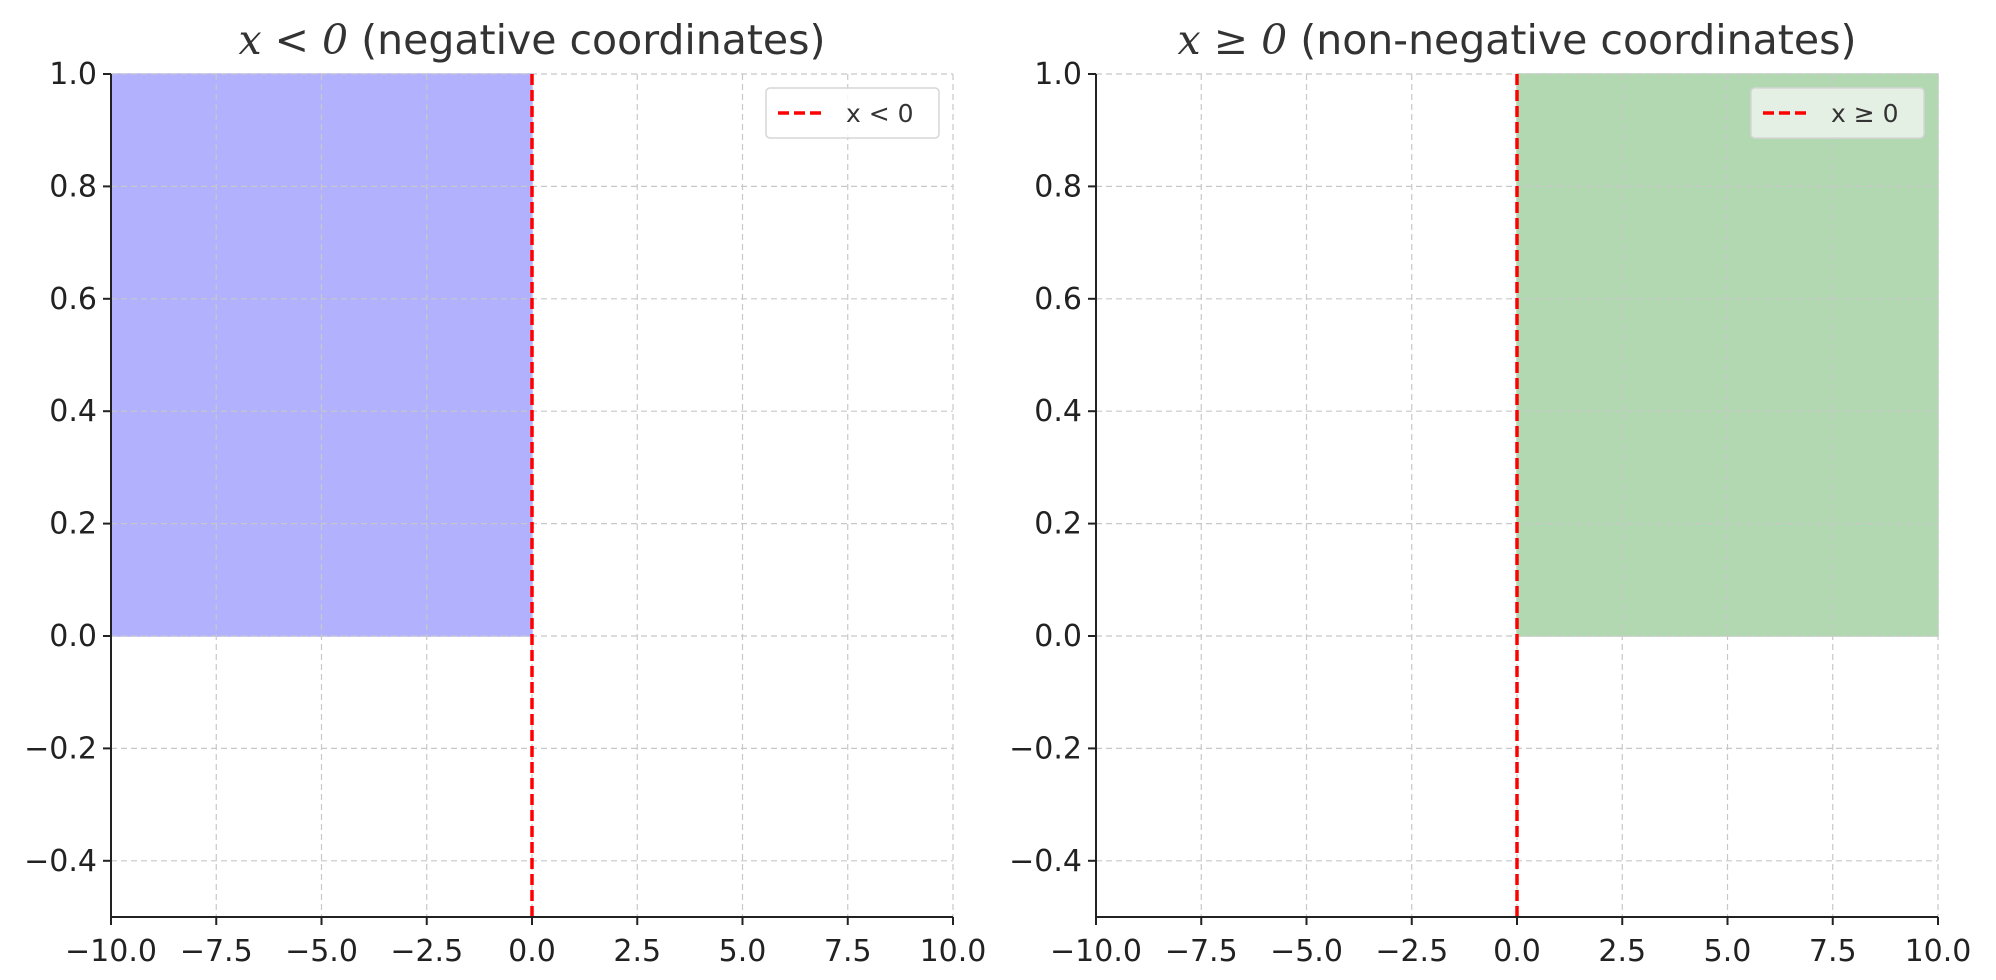 The image size is (1996, 980). I want to click on legend-label: x ≥ 0, so click(1865, 113).